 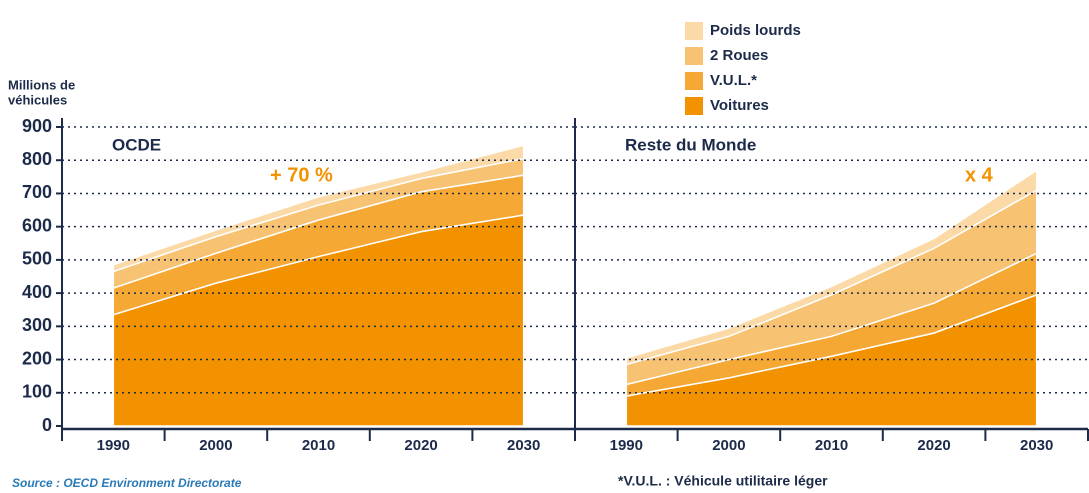 What do you see at coordinates (37, 126) in the screenshot?
I see `y-tick-label: 900` at bounding box center [37, 126].